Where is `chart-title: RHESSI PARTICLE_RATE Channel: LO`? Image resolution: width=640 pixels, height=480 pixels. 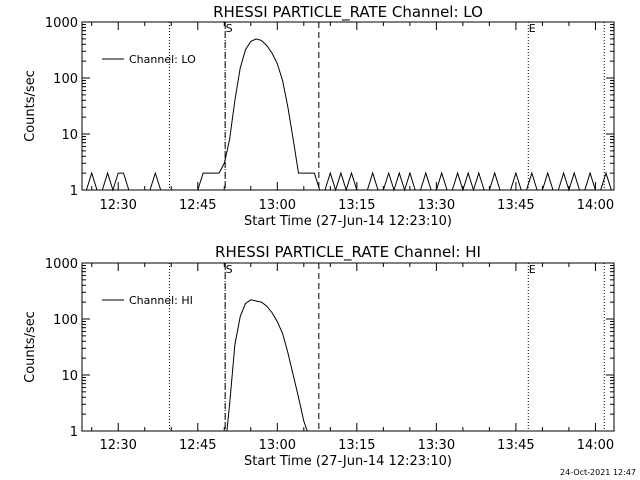
chart-title: RHESSI PARTICLE_RATE Channel: LO is located at coordinates (348, 12).